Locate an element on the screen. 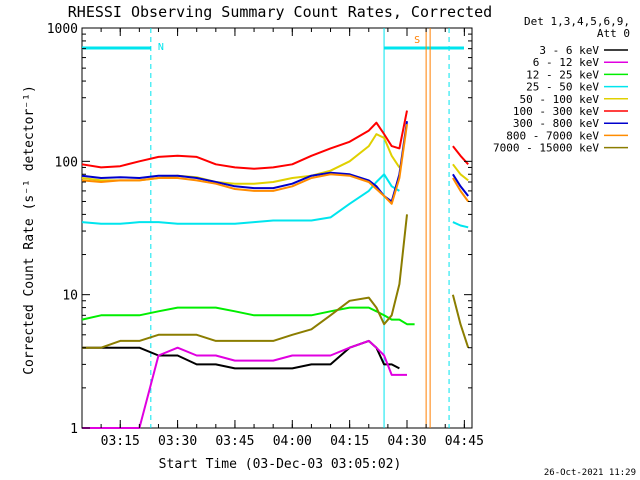 This screenshot has height=480, width=640. y-tick-label: 1000 is located at coordinates (62, 29).